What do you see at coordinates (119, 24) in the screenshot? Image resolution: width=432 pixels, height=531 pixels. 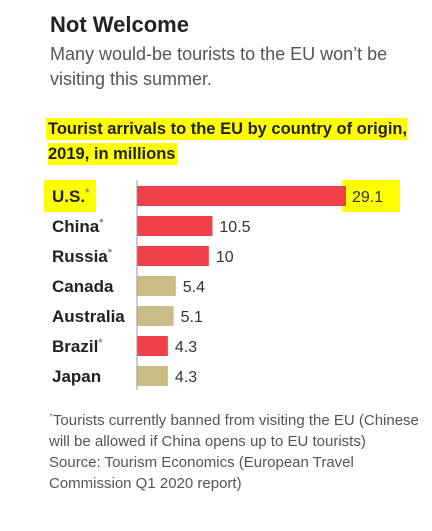 I see `chart-title-heading: Not Welcome` at bounding box center [119, 24].